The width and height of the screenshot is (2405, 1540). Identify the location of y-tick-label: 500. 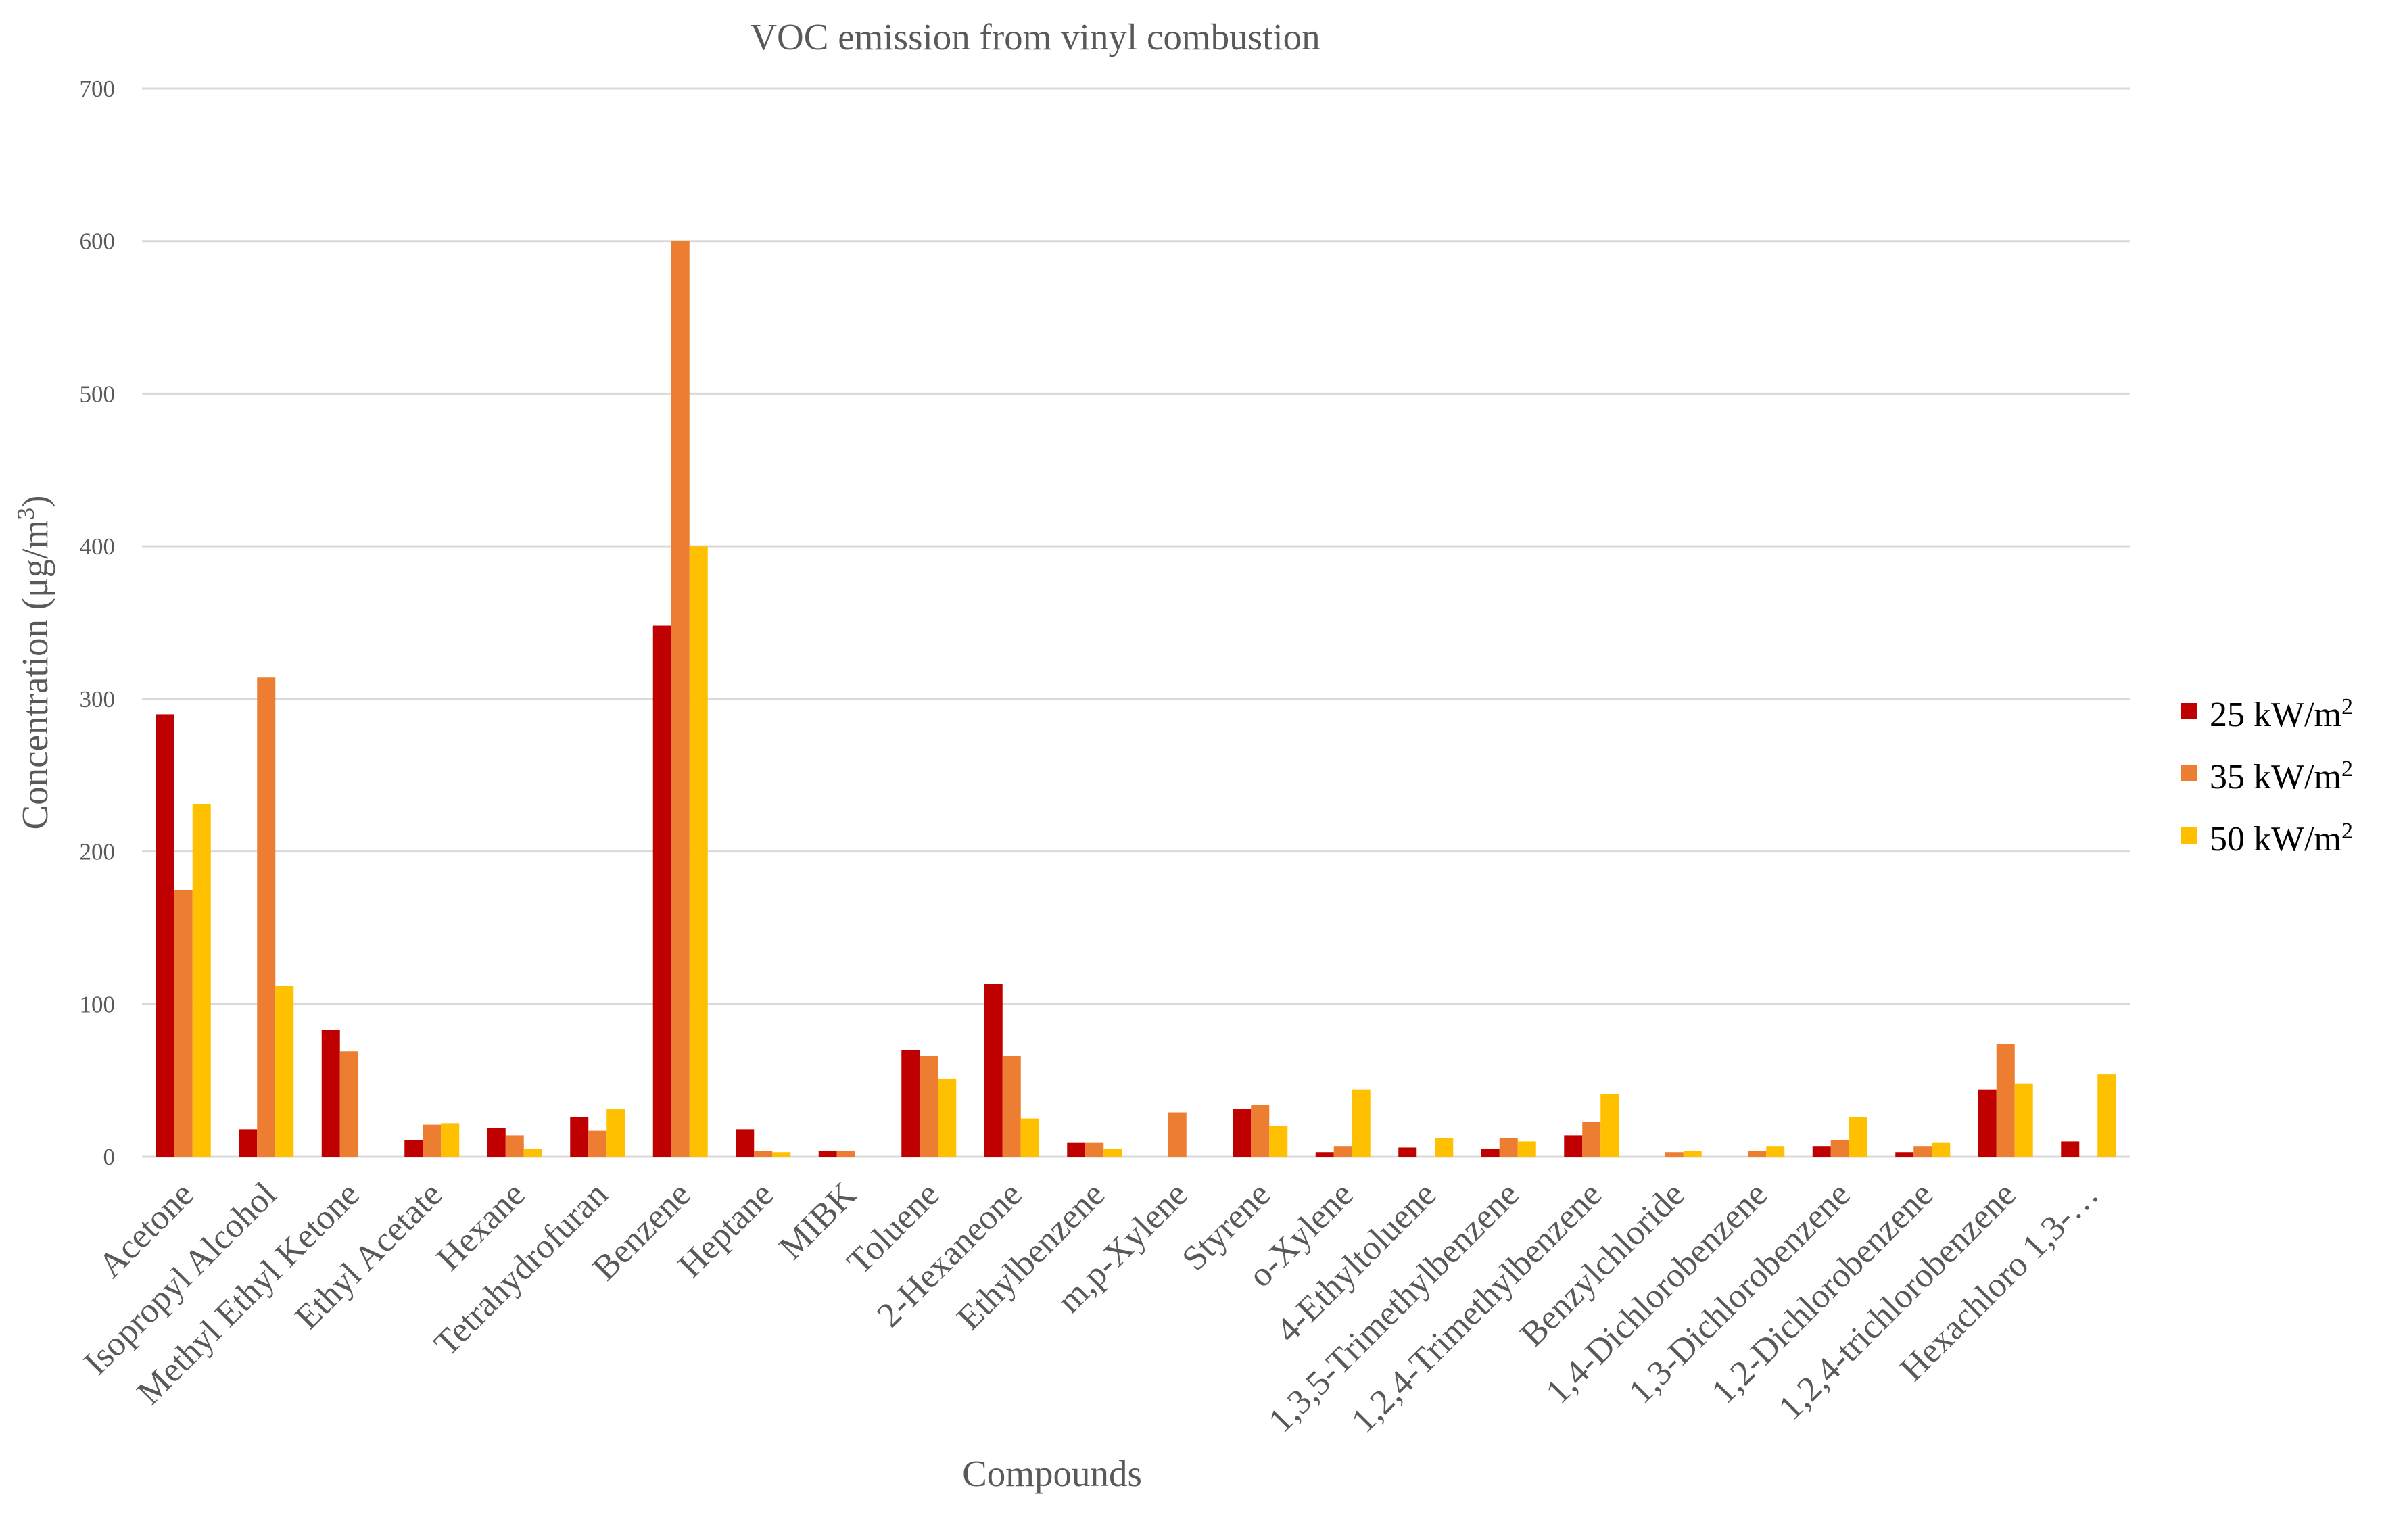
(98, 394).